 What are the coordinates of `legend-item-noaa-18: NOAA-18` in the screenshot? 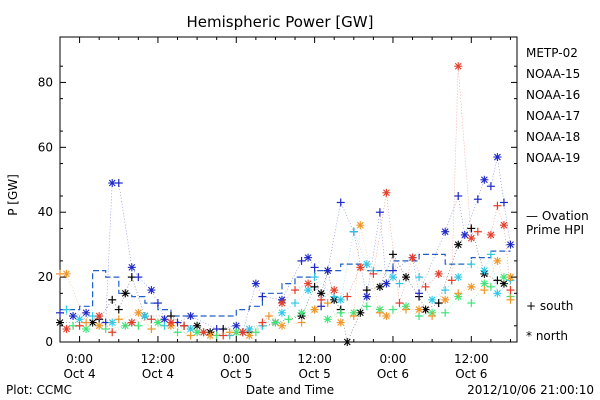 It's located at (553, 137).